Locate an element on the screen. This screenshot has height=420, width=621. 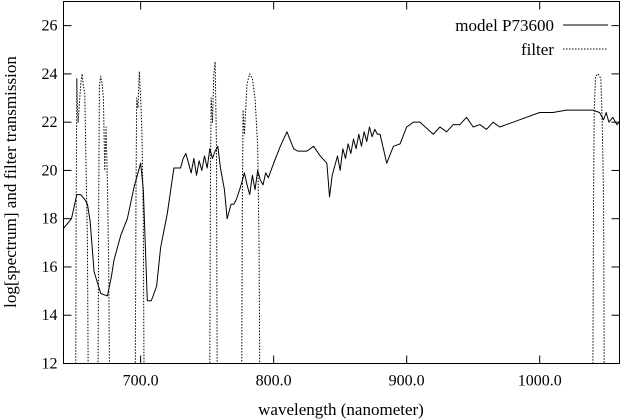
x-tick-label: 800.0 is located at coordinates (274, 381).